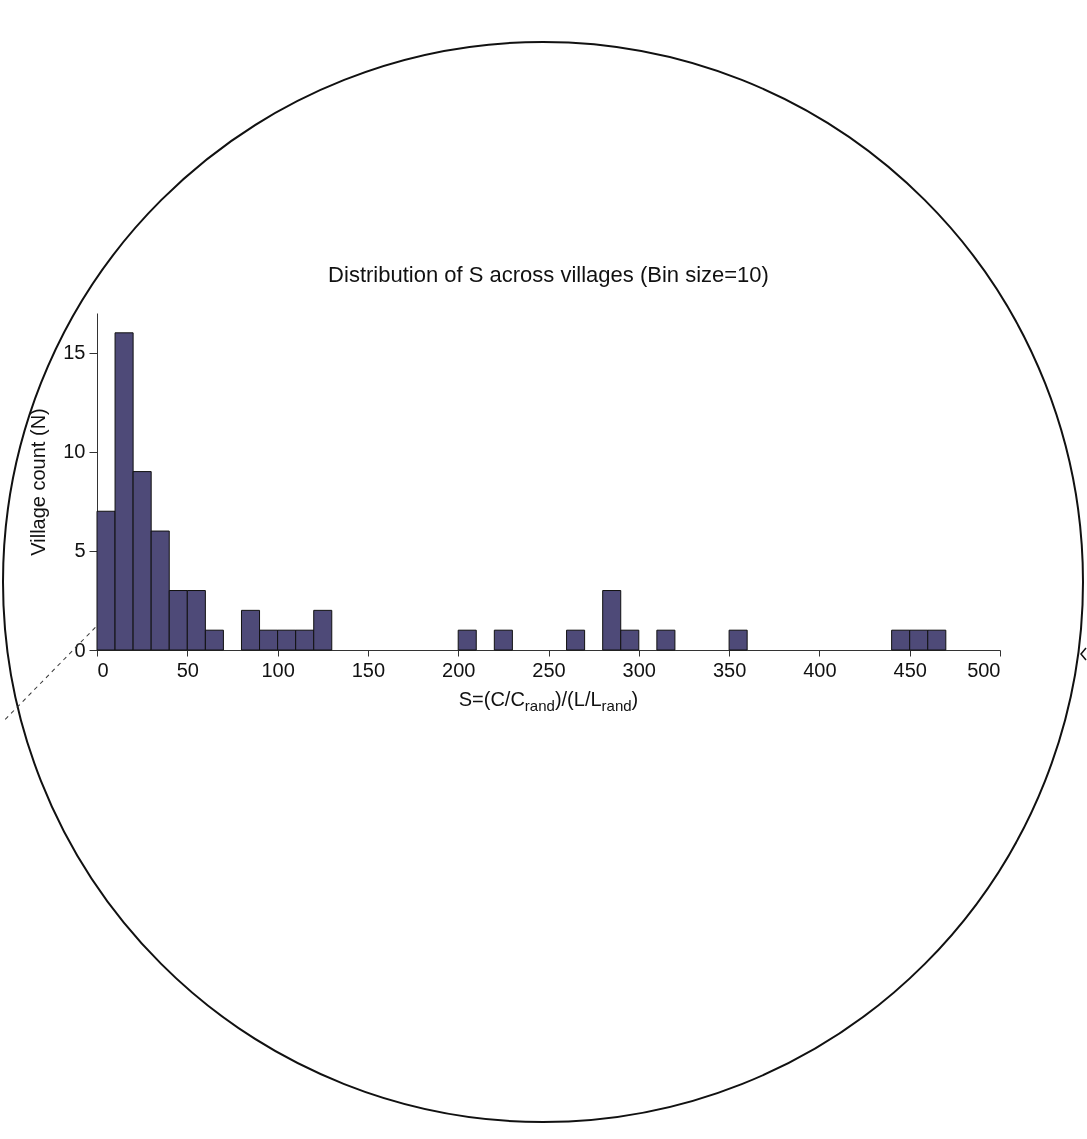 Image resolution: width=1087 pixels, height=1139 pixels. Describe the element at coordinates (80, 649) in the screenshot. I see `y-tick-label: 0` at that location.